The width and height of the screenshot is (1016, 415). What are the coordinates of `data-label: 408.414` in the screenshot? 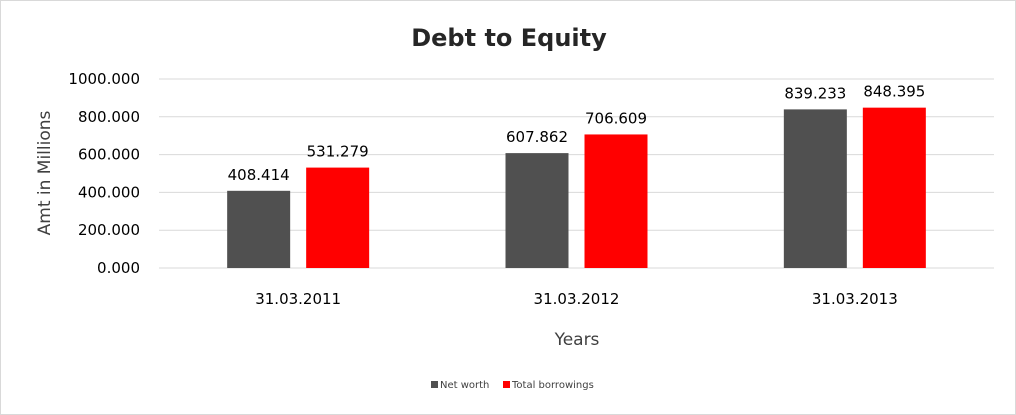 It's located at (259, 175).